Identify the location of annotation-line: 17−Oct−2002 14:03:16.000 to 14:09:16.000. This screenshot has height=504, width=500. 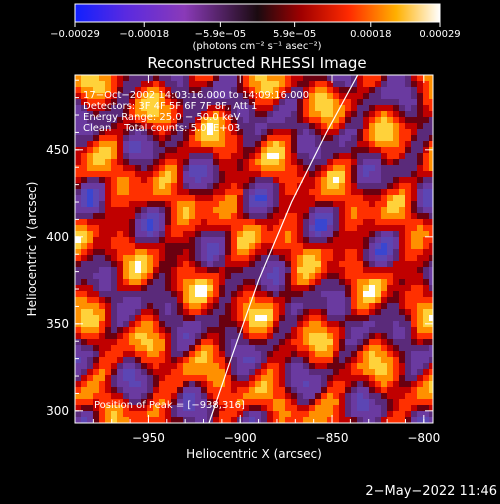
(196, 95).